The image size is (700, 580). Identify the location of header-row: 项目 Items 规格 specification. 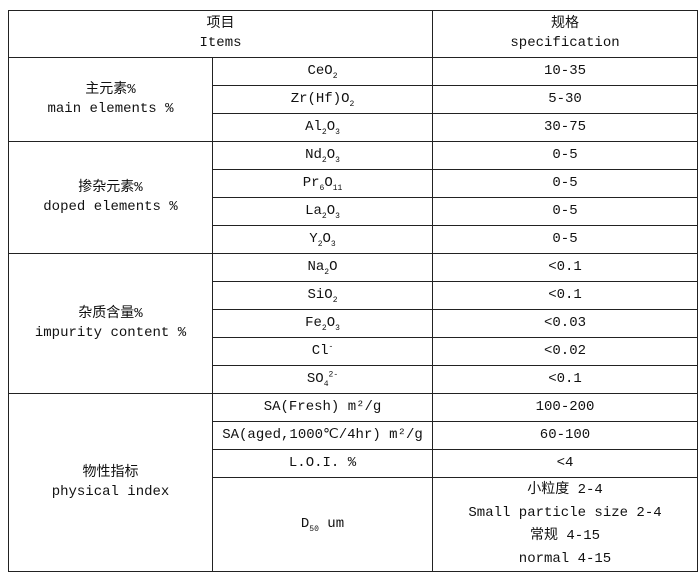
(353, 34).